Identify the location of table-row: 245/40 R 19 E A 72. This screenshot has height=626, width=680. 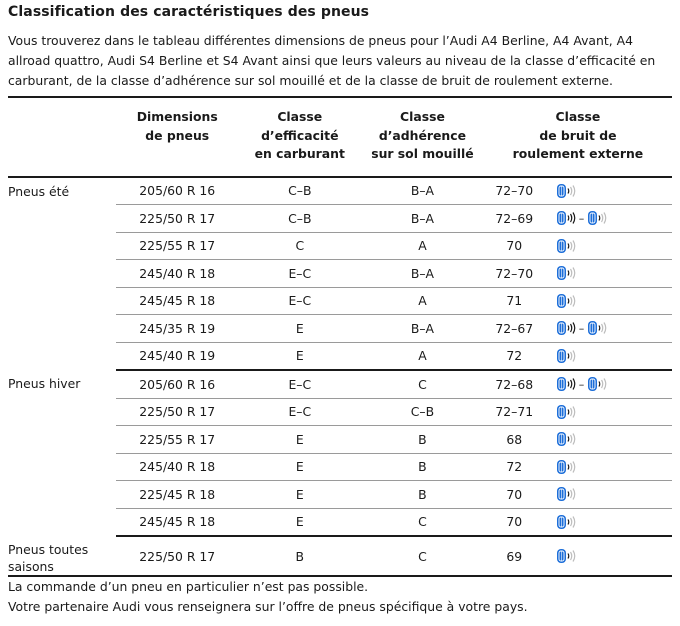
(340, 356).